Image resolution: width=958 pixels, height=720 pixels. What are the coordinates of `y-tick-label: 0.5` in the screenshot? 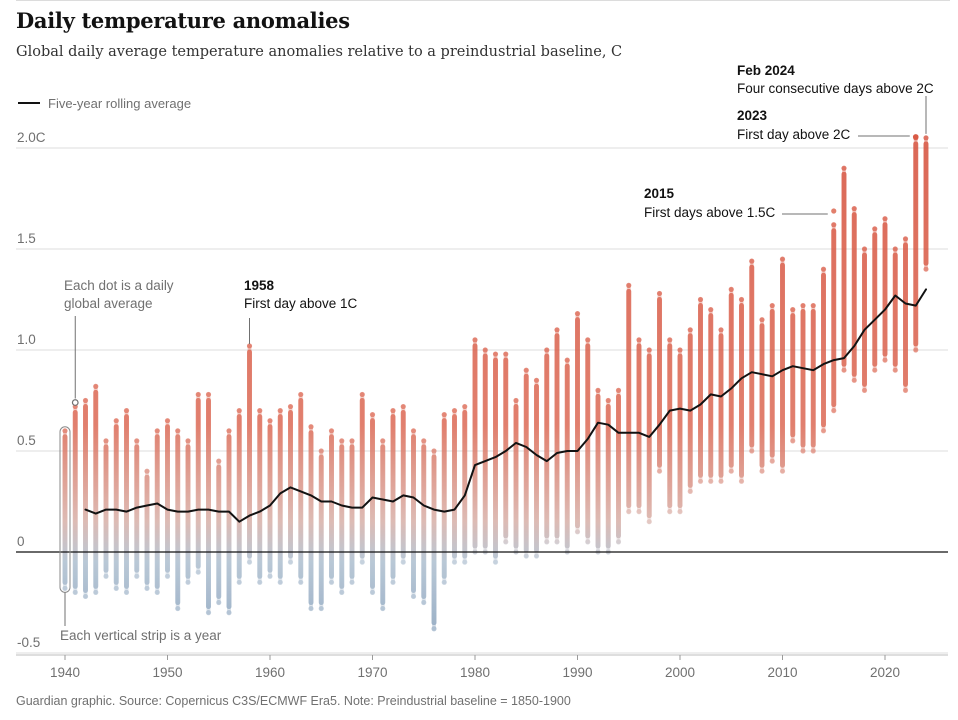 It's located at (26, 440).